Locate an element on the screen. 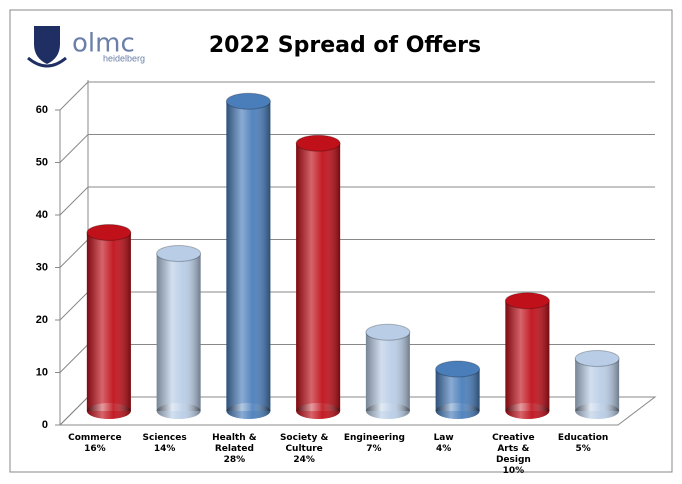 Image resolution: width=682 pixels, height=484 pixels. category-name: Society & Culture is located at coordinates (304, 443).